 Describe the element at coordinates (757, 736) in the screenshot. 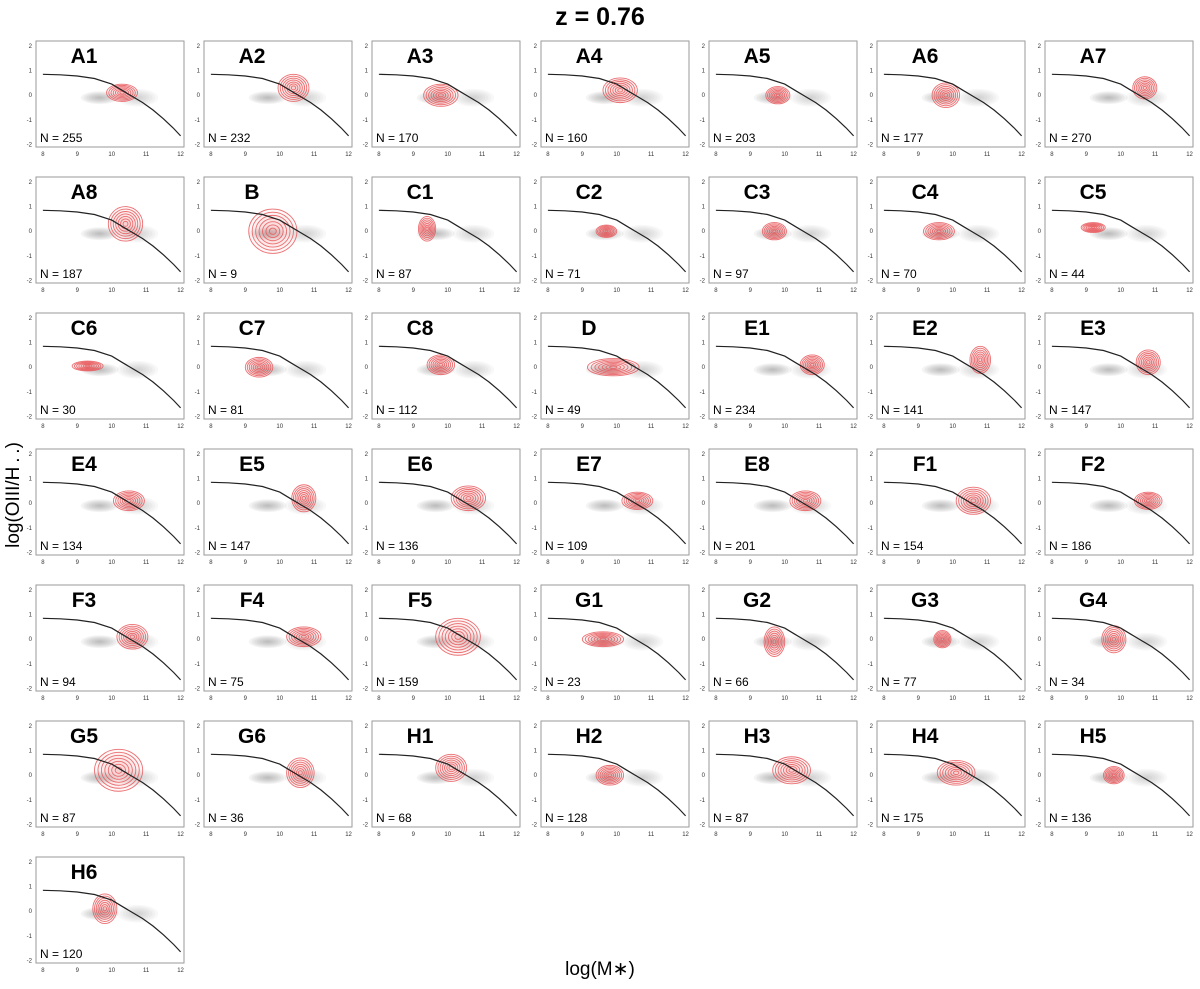

I see `panel-label: H3` at that location.